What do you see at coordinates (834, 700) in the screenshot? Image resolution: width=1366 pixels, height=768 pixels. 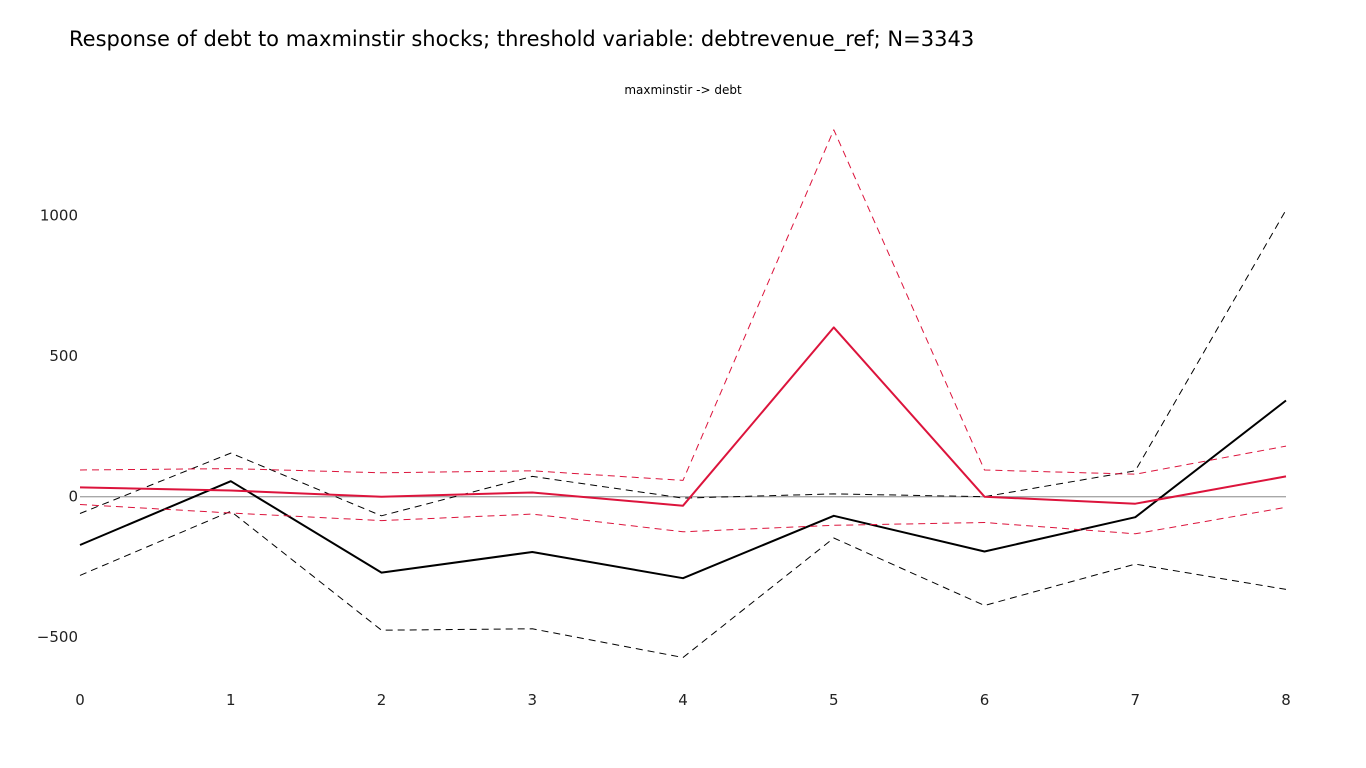 I see `x-tick-label: 5` at bounding box center [834, 700].